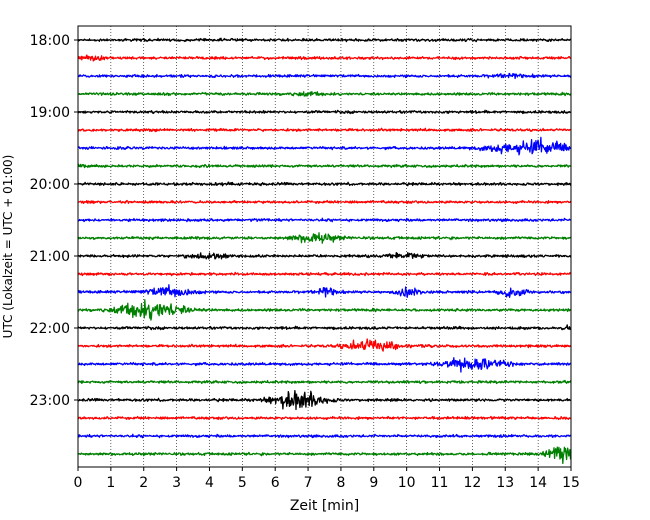 This screenshot has height=520, width=650. I want to click on x-tick-label: 1, so click(110, 483).